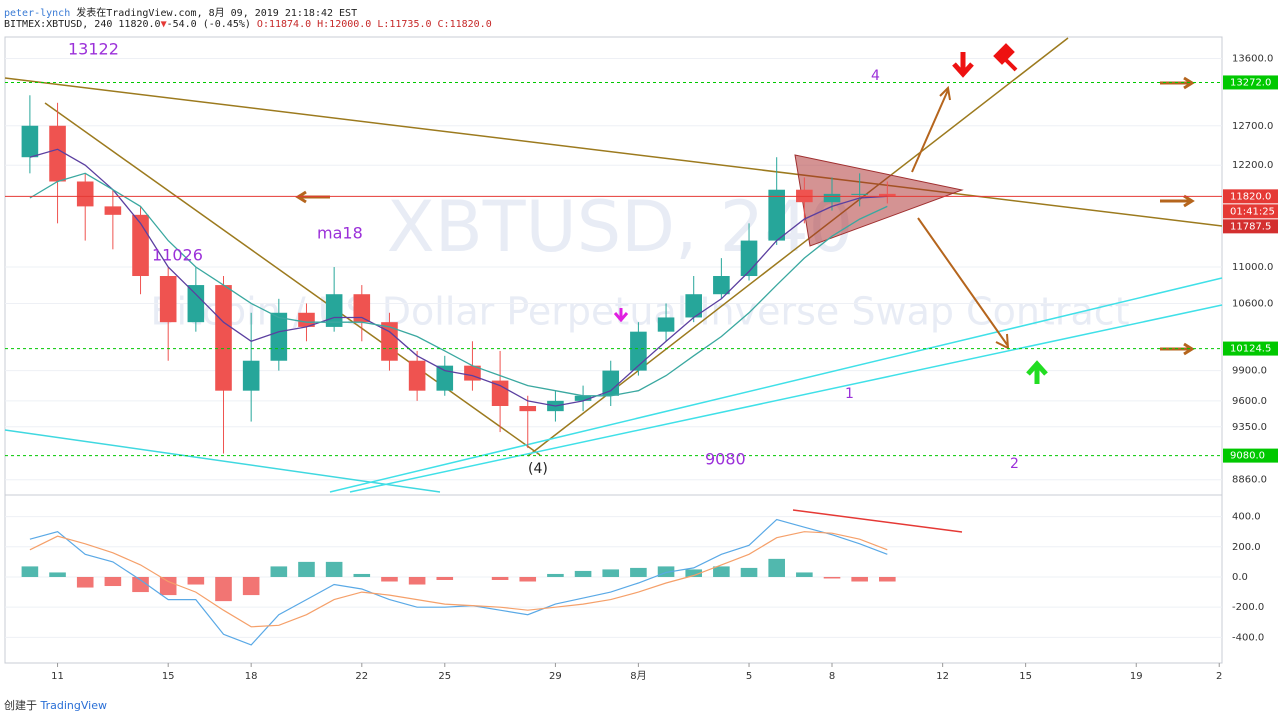 Image resolution: width=1280 pixels, height=719 pixels. Describe the element at coordinates (849, 394) in the screenshot. I see `annotation: 1` at that location.